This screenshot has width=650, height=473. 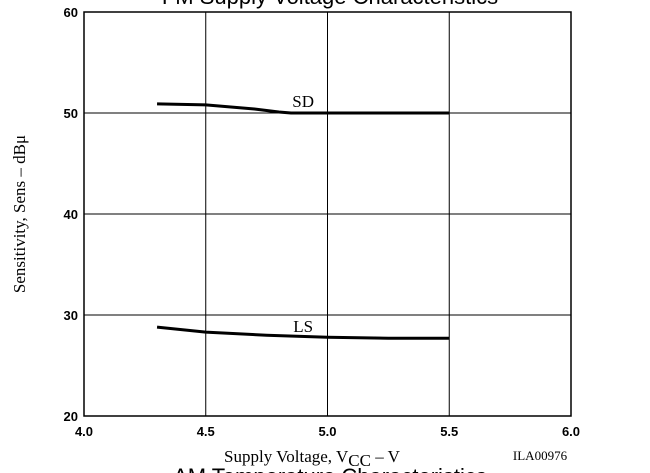 What do you see at coordinates (19, 214) in the screenshot?
I see `y-axis-label: Sensitivity, Sens – dBμ` at bounding box center [19, 214].